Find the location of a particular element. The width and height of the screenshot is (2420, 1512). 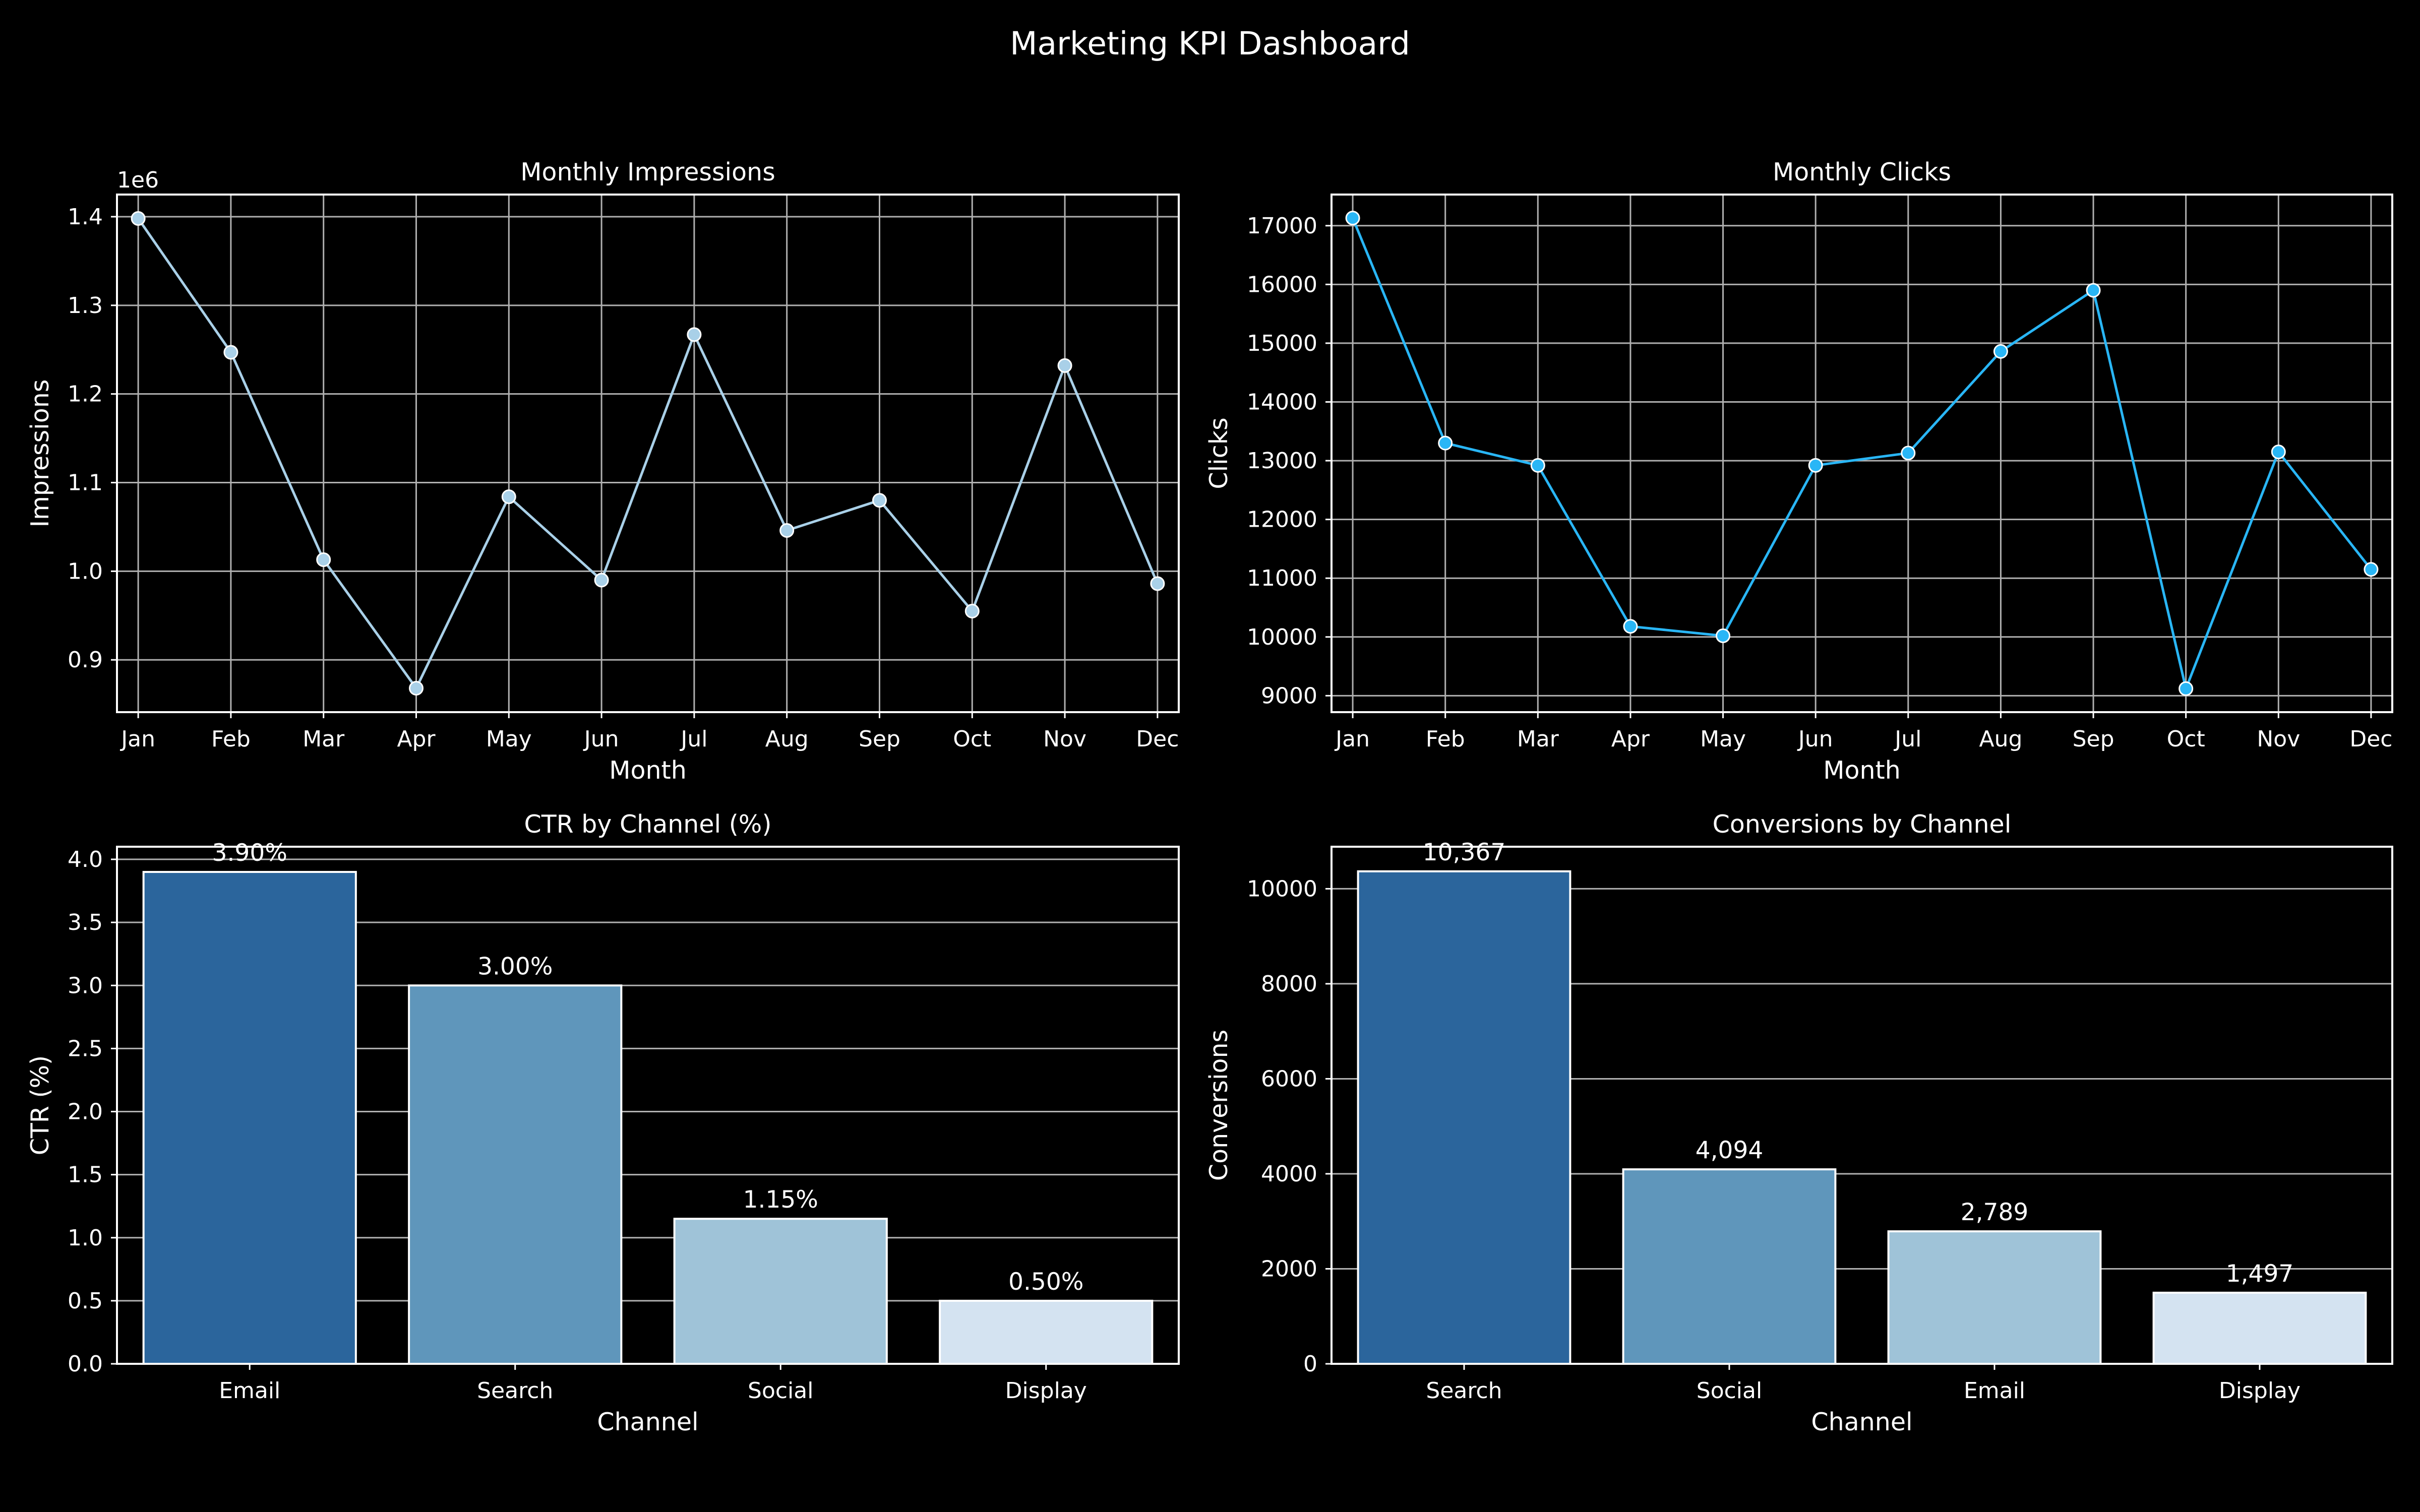

x-tick-label: May is located at coordinates (1723, 739).